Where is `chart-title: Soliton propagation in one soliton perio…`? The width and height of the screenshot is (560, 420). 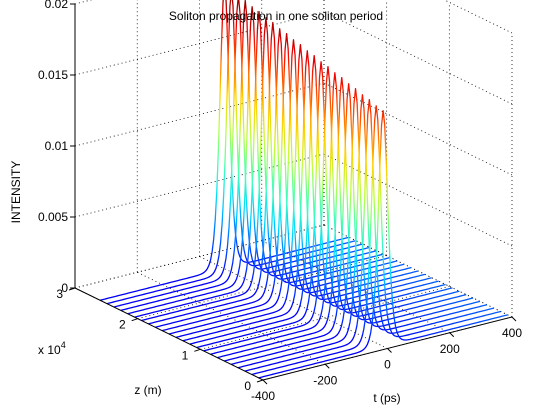 chart-title: Soliton propagation in one soliton perio… is located at coordinates (276, 16).